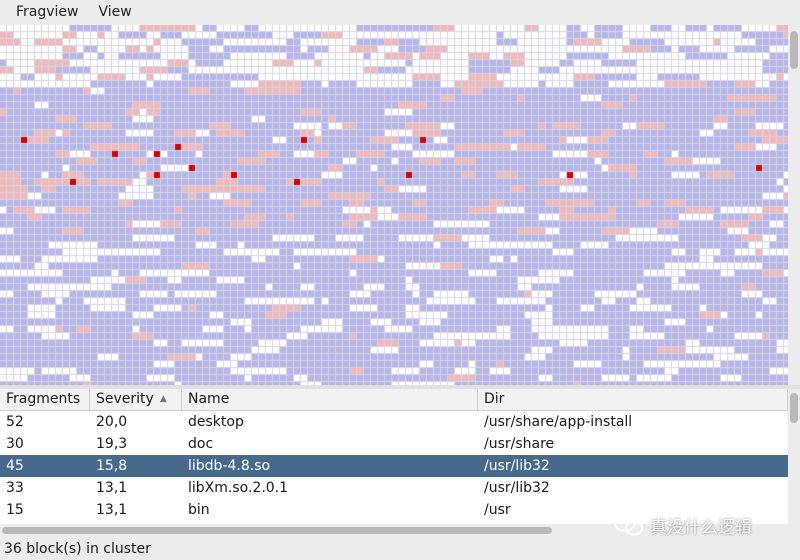 Image resolution: width=800 pixels, height=560 pixels. What do you see at coordinates (15, 510) in the screenshot?
I see `cell-fragments: 15` at bounding box center [15, 510].